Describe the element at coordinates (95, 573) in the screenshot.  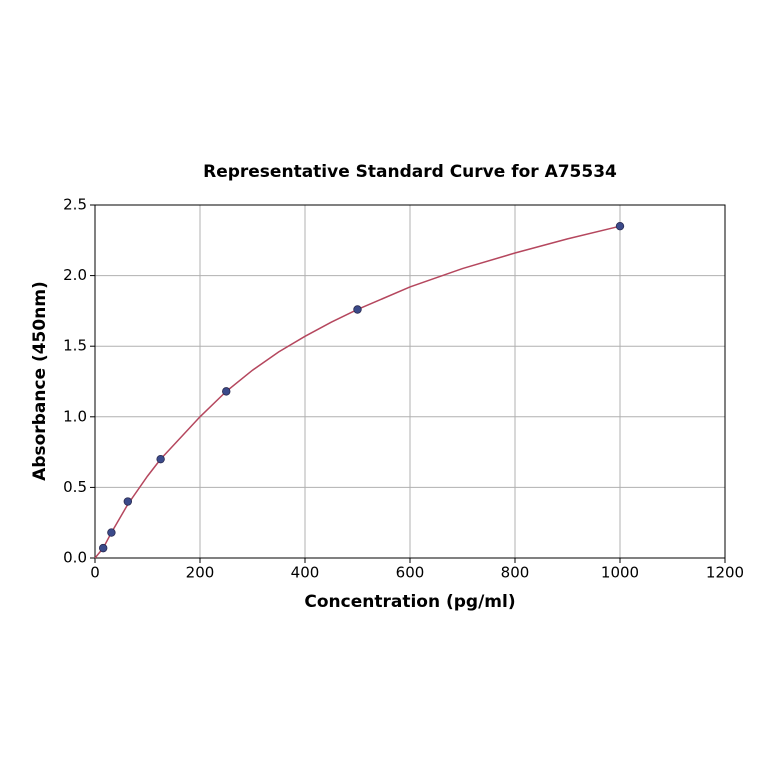
I see `x-tick-label: 0` at that location.